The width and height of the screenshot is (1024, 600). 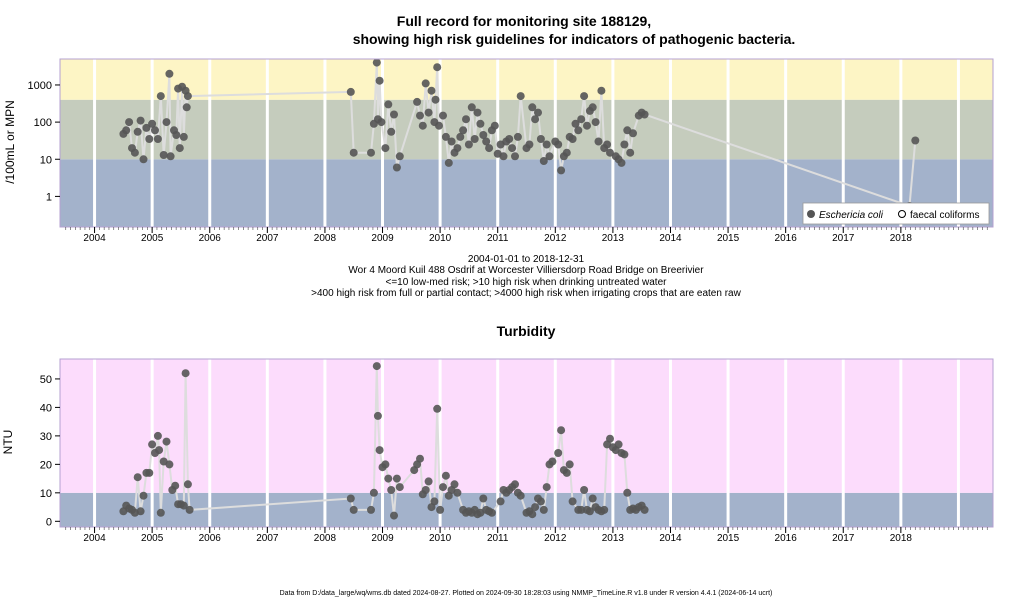 I want to click on turbidity-y-tick-label-40: 40, so click(x=46, y=408).